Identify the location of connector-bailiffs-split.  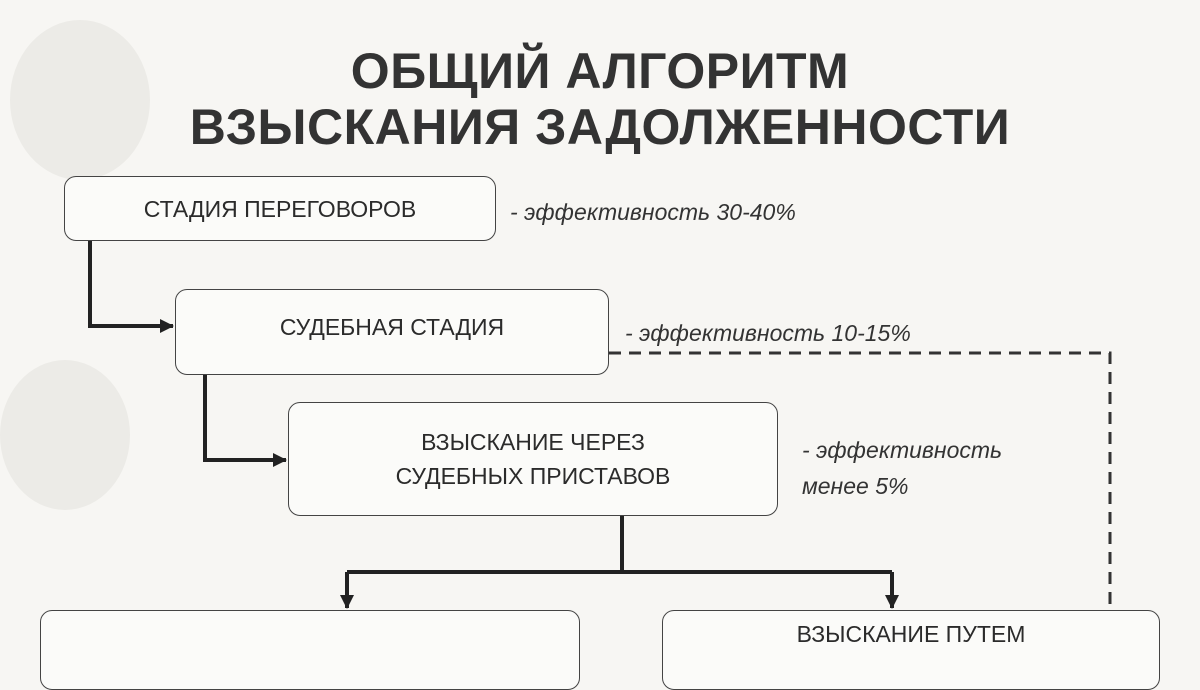
(619, 545).